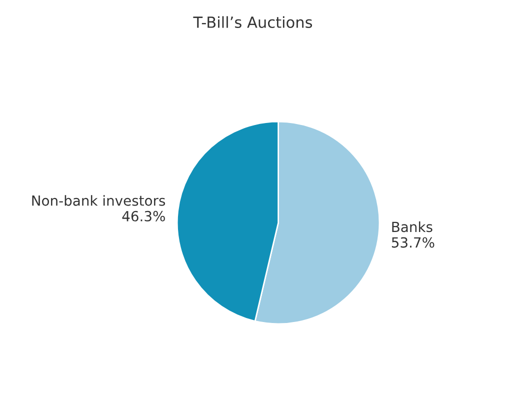 This screenshot has width=506, height=405. I want to click on data-label: 53.7%, so click(413, 242).